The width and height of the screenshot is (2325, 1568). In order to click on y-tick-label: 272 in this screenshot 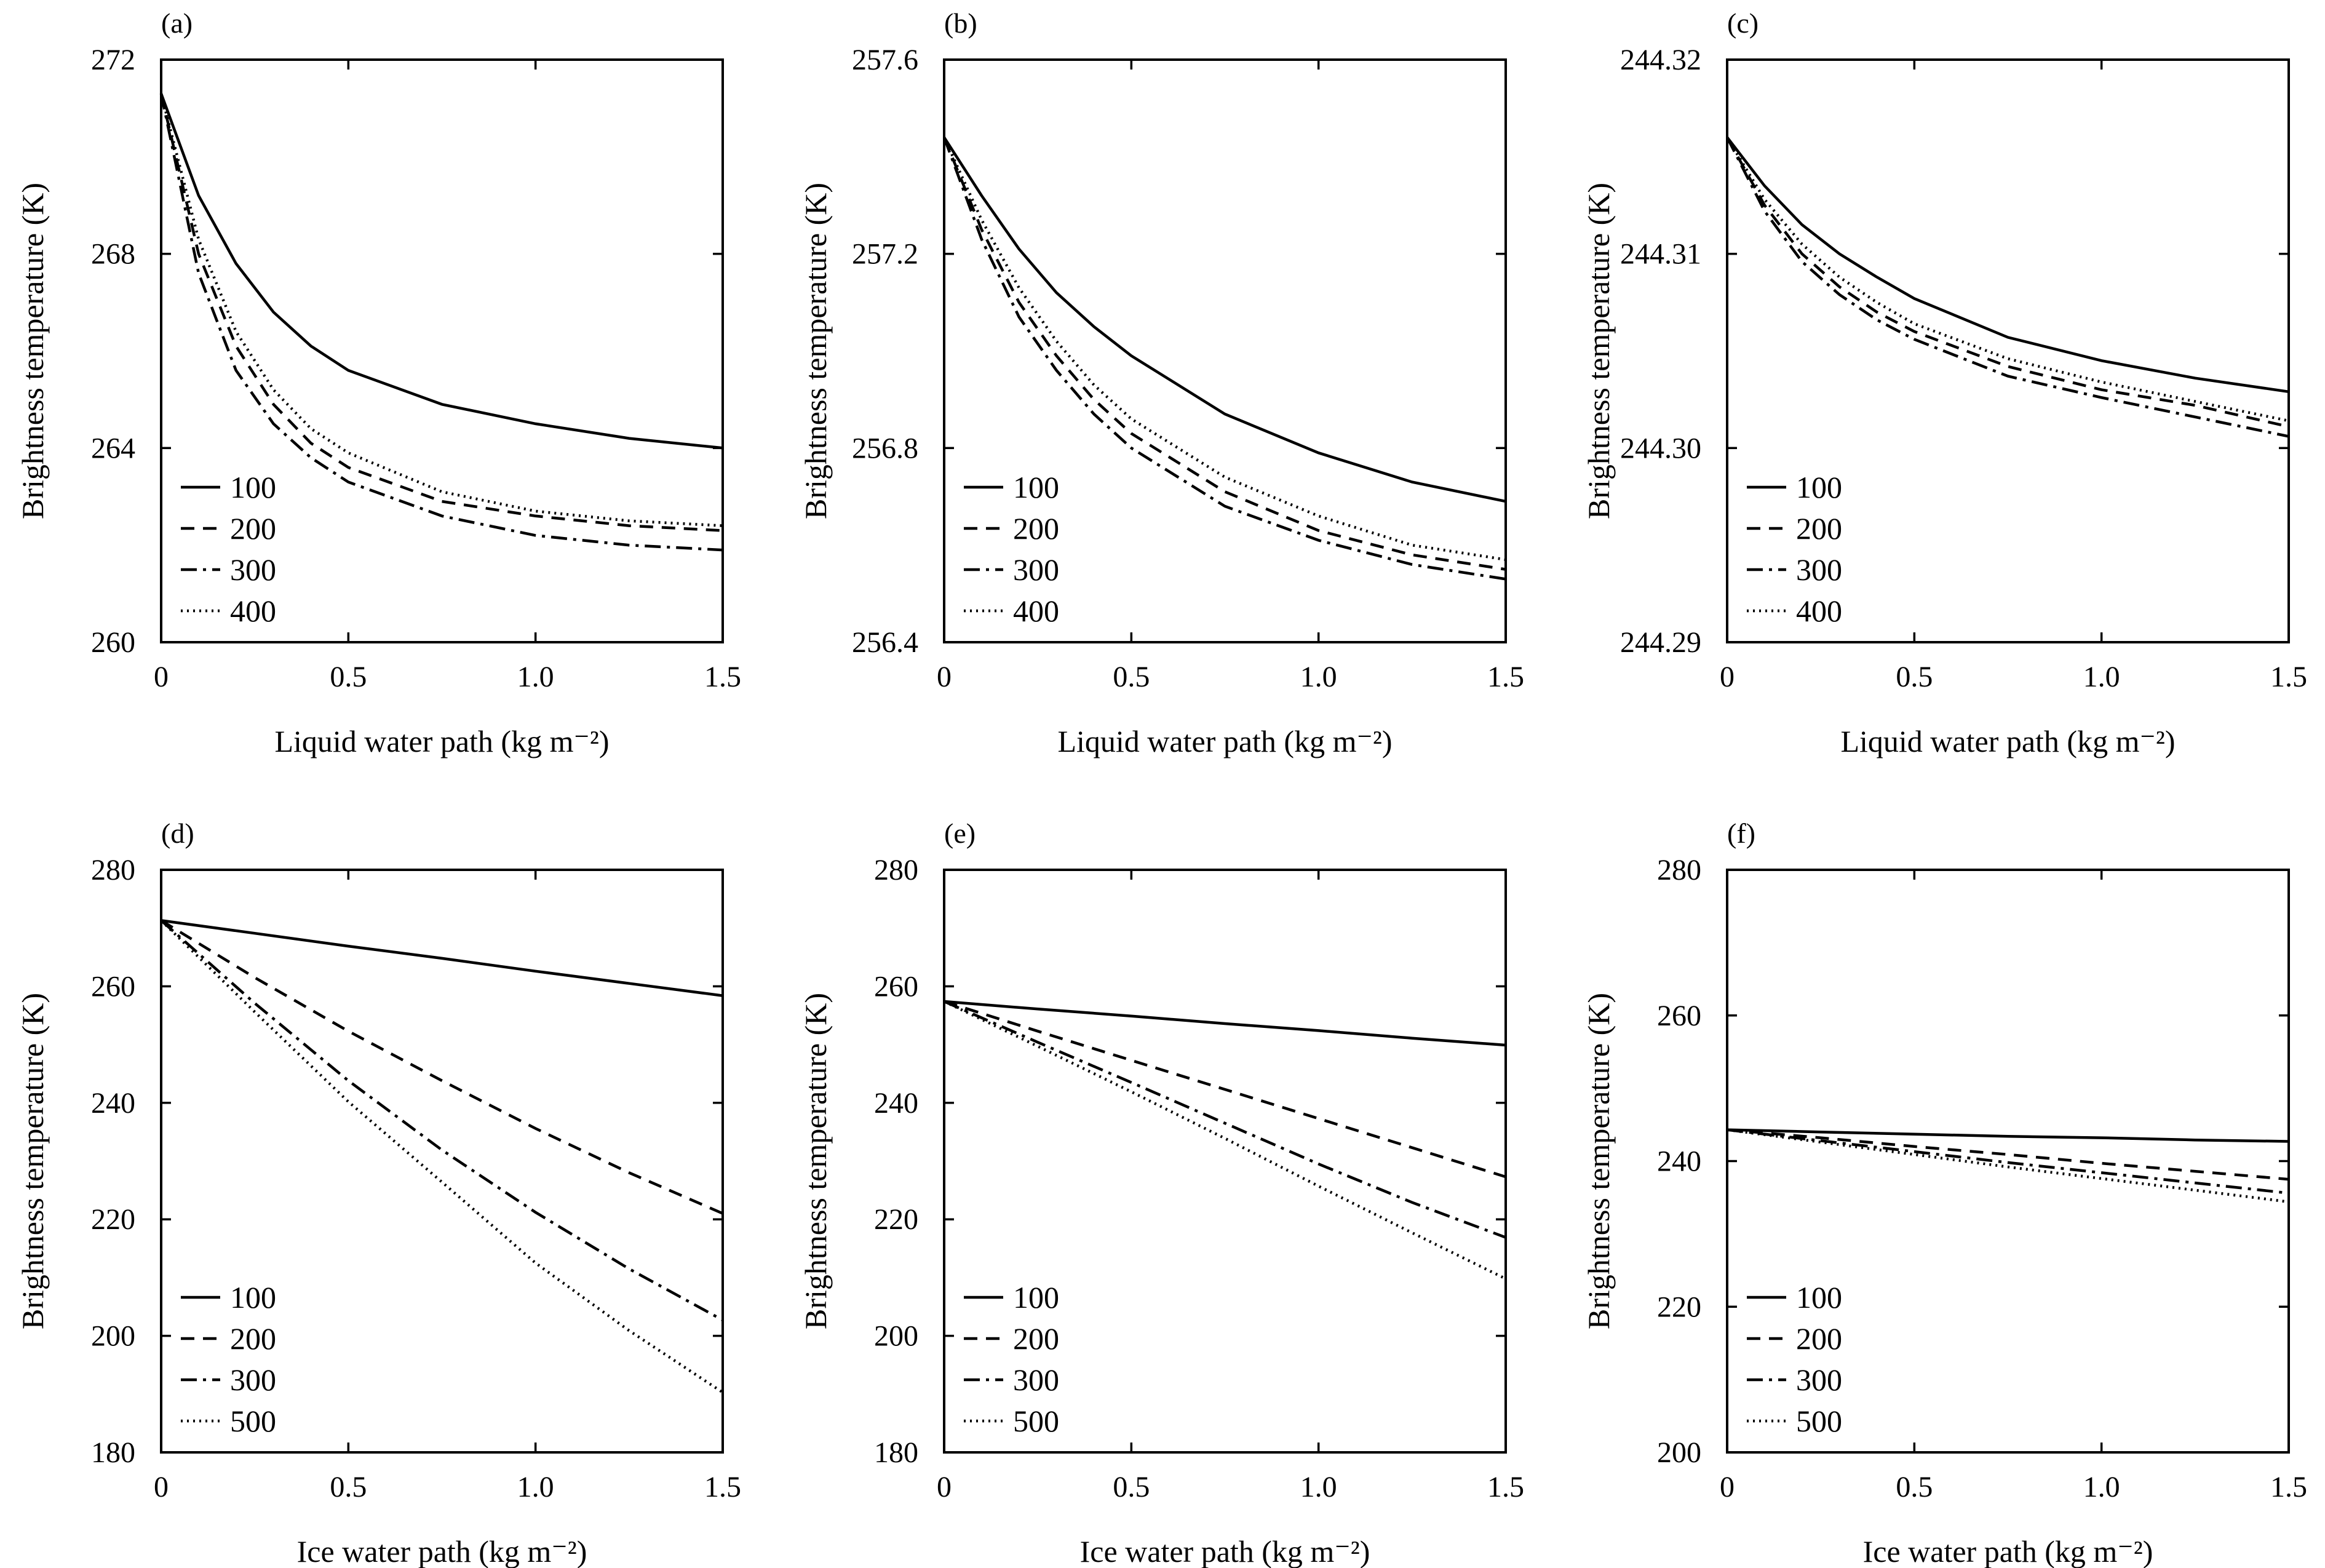, I will do `click(113, 60)`.